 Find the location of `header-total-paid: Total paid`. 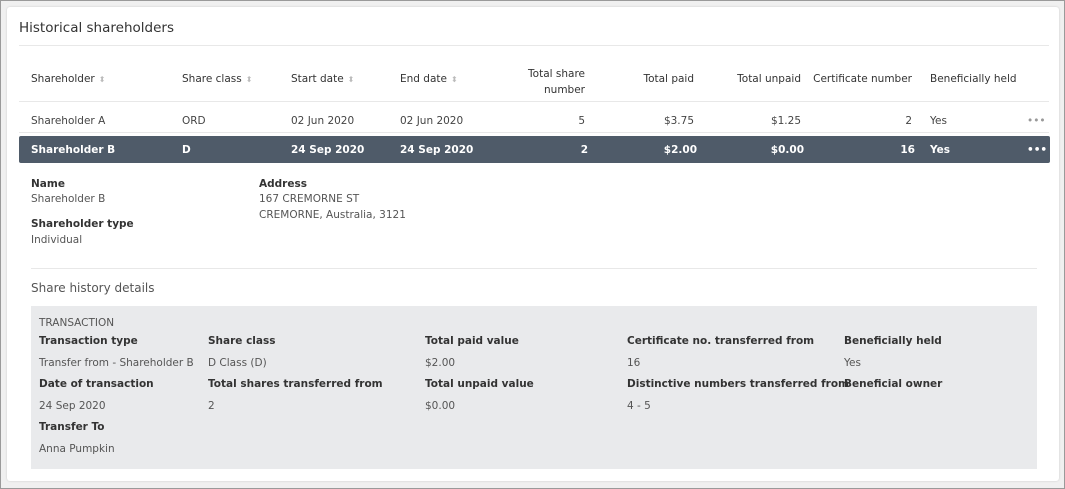

header-total-paid: Total paid is located at coordinates (668, 79).